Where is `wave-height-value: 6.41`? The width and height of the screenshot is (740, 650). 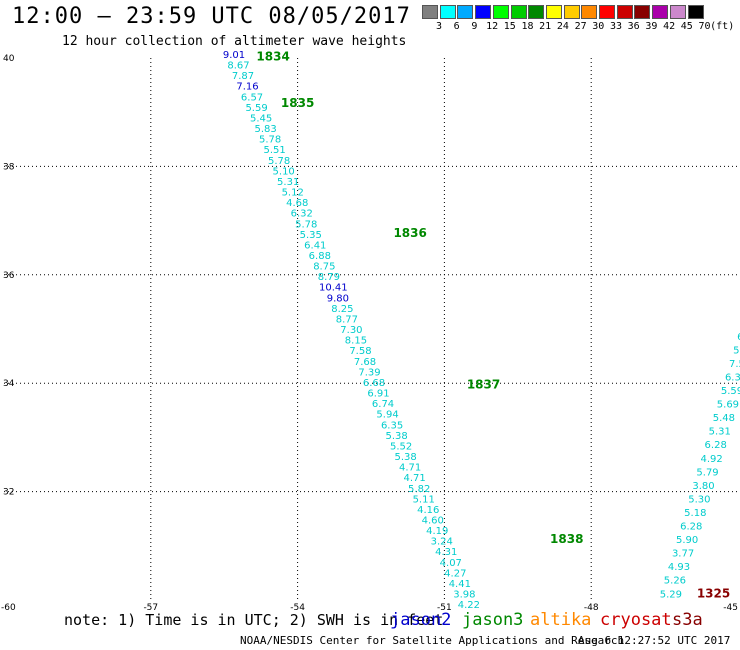 wave-height-value: 6.41 is located at coordinates (315, 245).